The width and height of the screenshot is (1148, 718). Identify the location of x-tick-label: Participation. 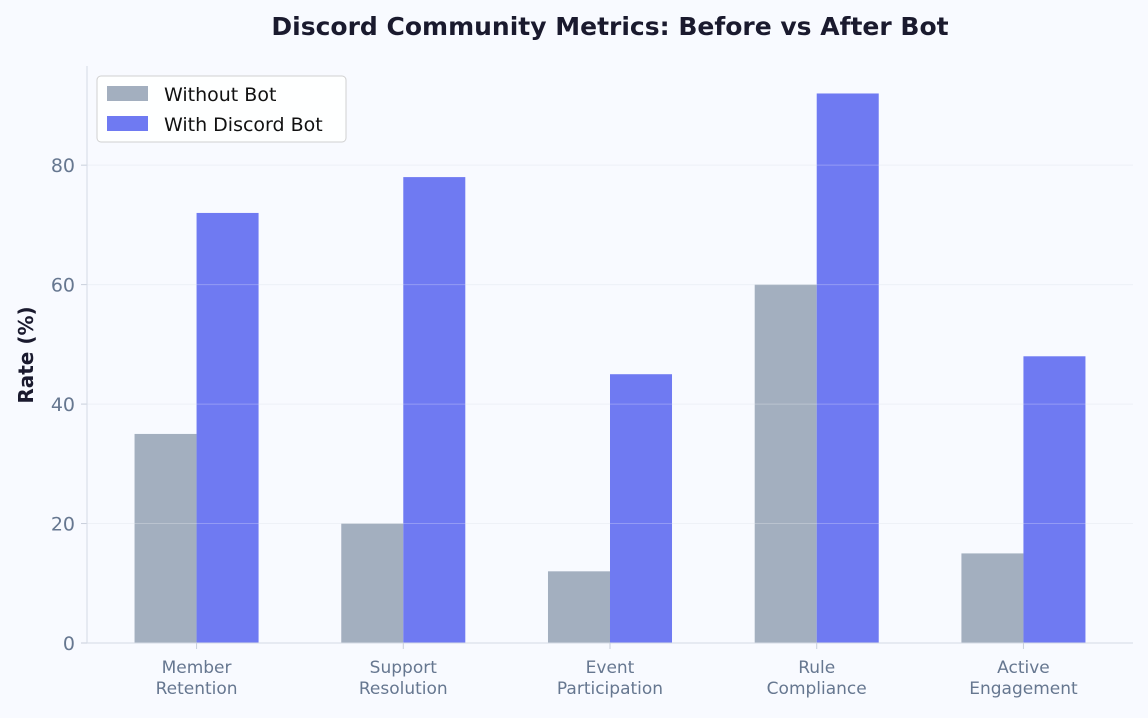
(610, 689).